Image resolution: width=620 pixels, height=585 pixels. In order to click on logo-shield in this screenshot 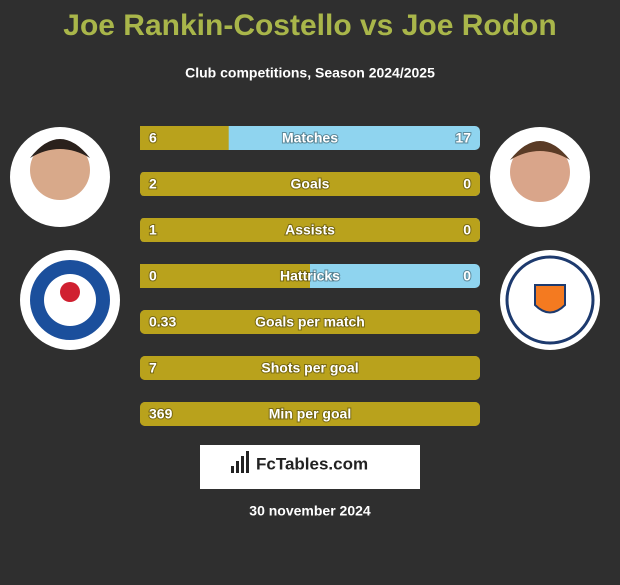, I will do `click(550, 299)`.